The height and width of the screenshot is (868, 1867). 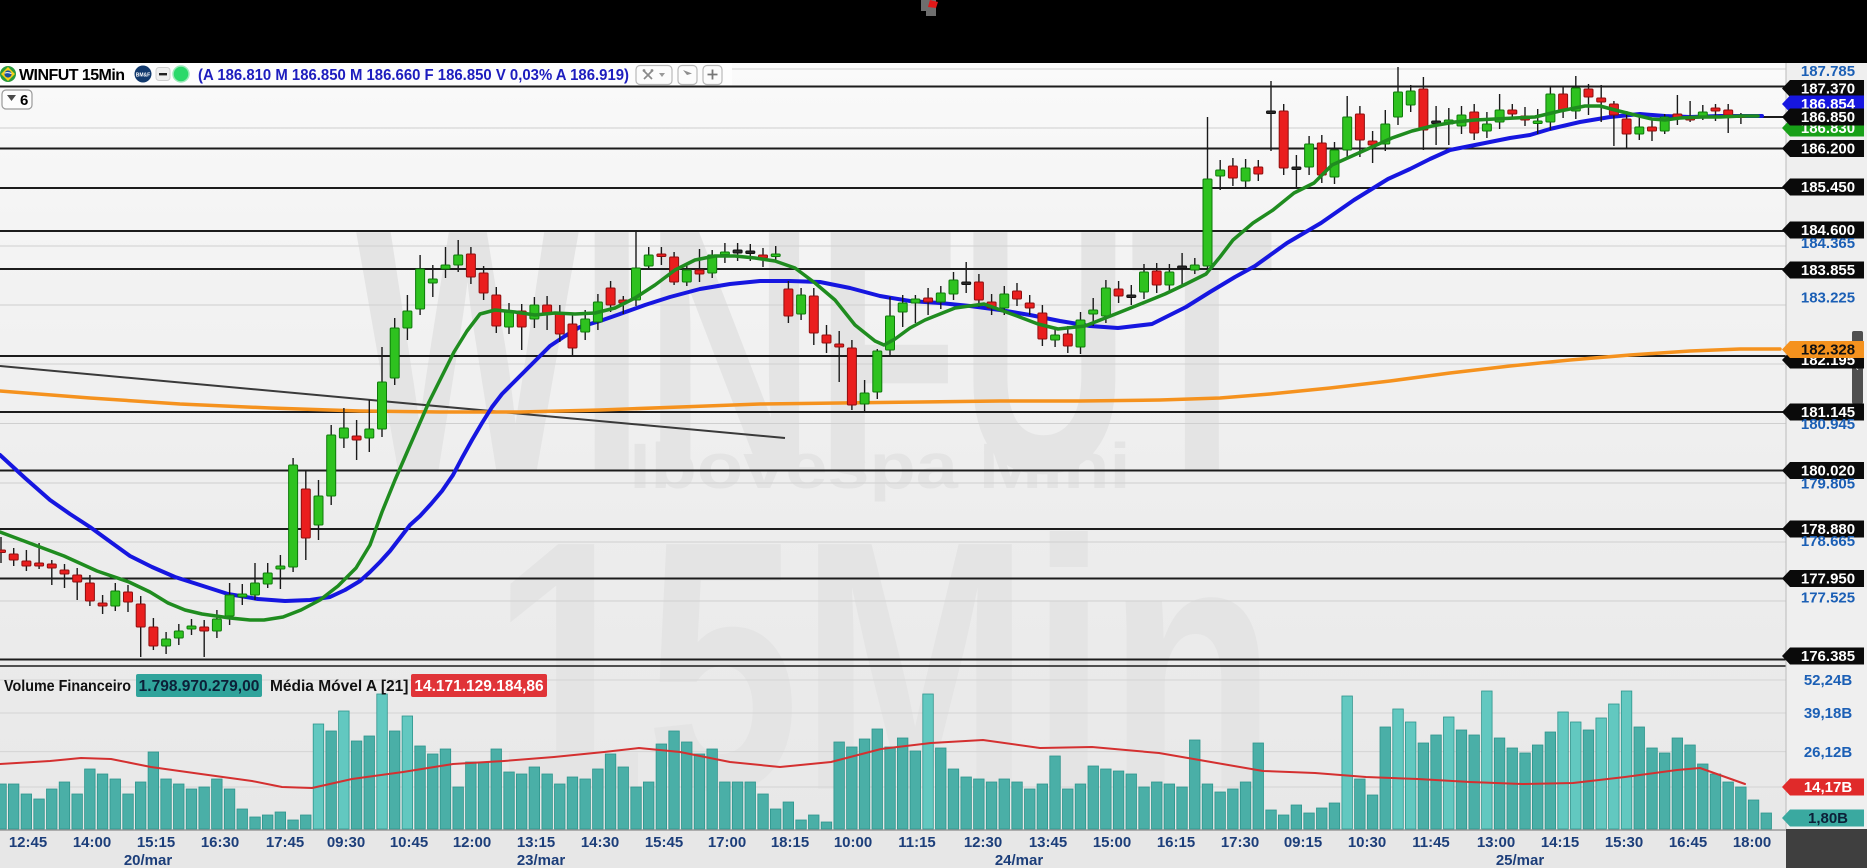 What do you see at coordinates (1828, 149) in the screenshot?
I see `svg-text: 186.200` at bounding box center [1828, 149].